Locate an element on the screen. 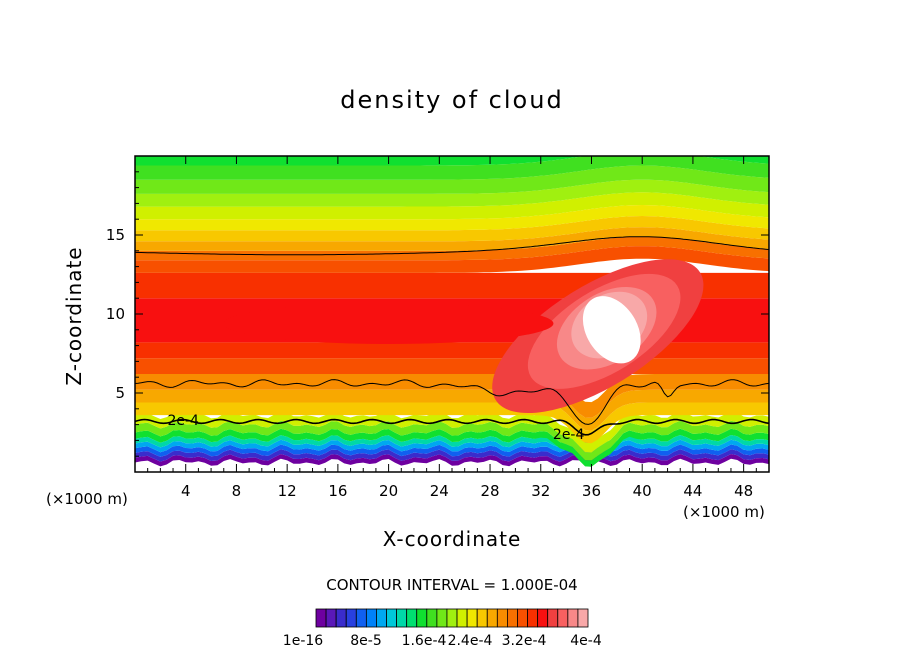 The width and height of the screenshot is (904, 654). x-tick-label: 48 is located at coordinates (744, 491).